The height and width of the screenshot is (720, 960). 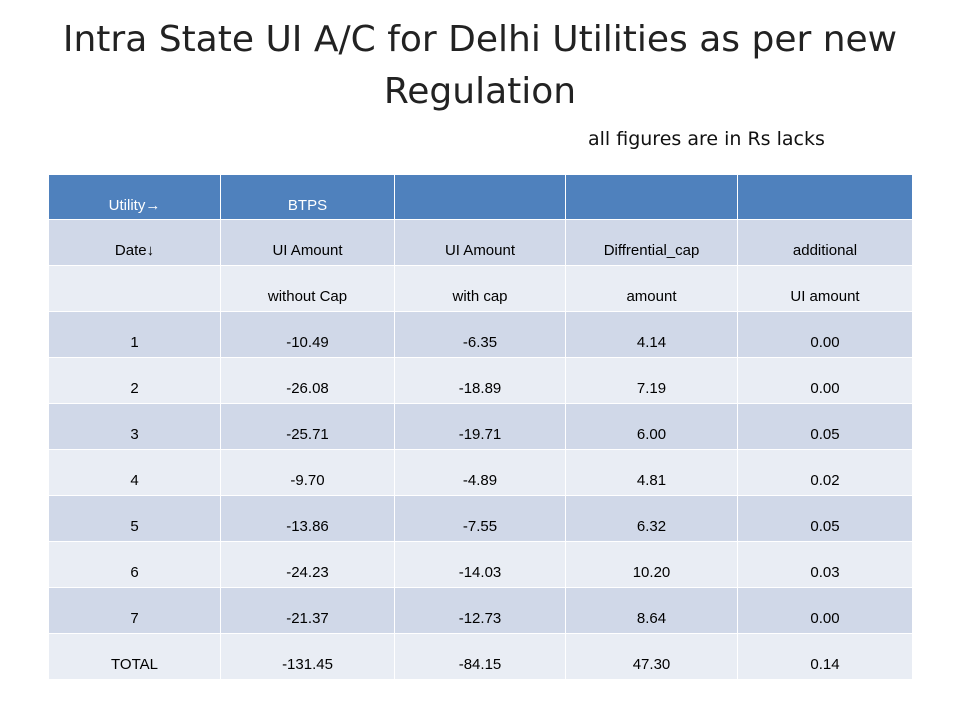 I want to click on sub-header-cell, so click(x=134, y=288).